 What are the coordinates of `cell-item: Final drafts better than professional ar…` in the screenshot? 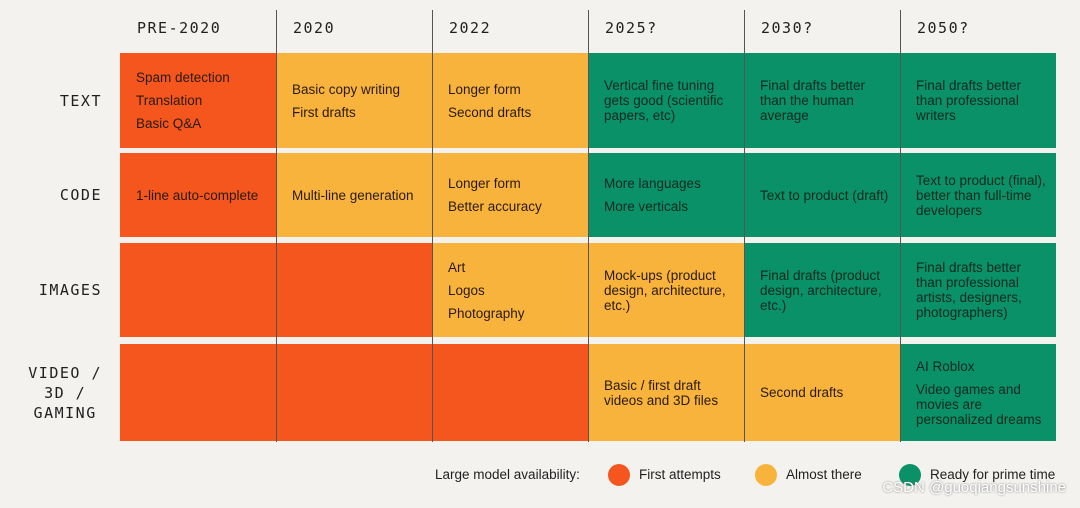 It's located at (969, 290).